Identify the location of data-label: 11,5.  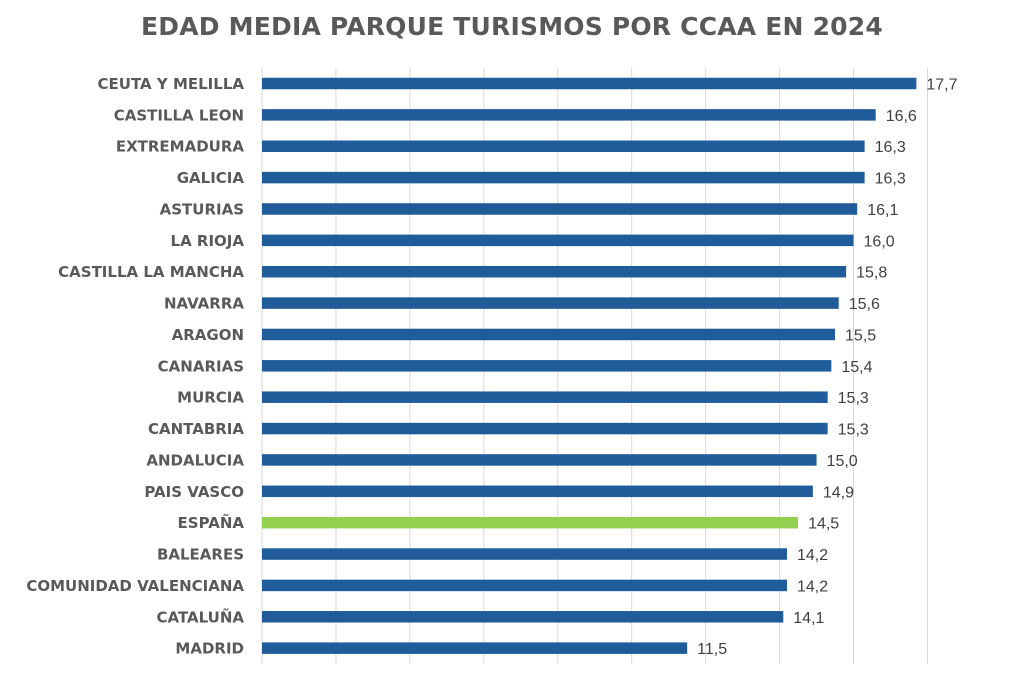
(712, 649).